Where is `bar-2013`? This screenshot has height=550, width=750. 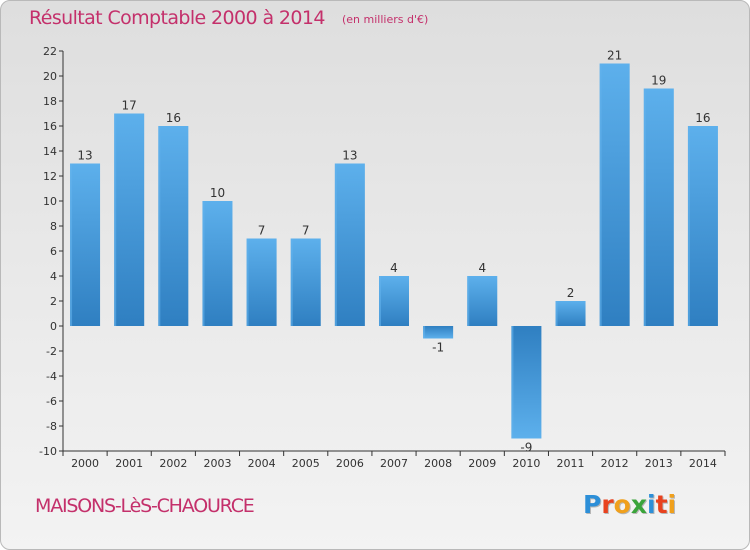 bar-2013 is located at coordinates (658, 207).